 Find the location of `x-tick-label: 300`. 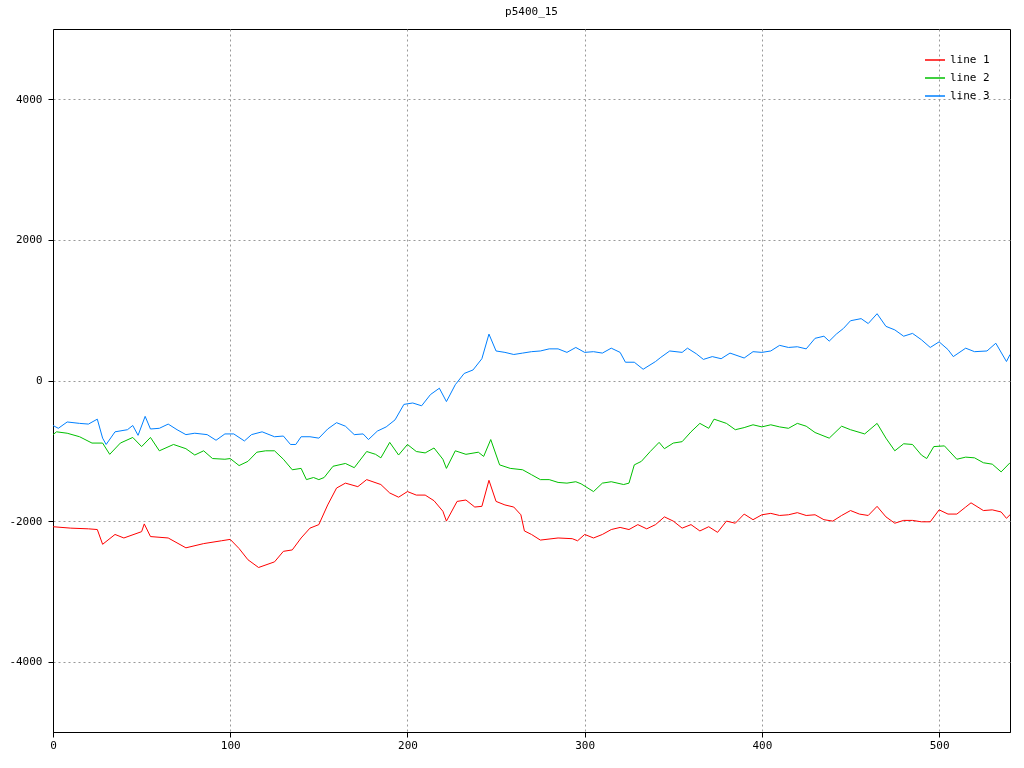

x-tick-label: 300 is located at coordinates (585, 745).